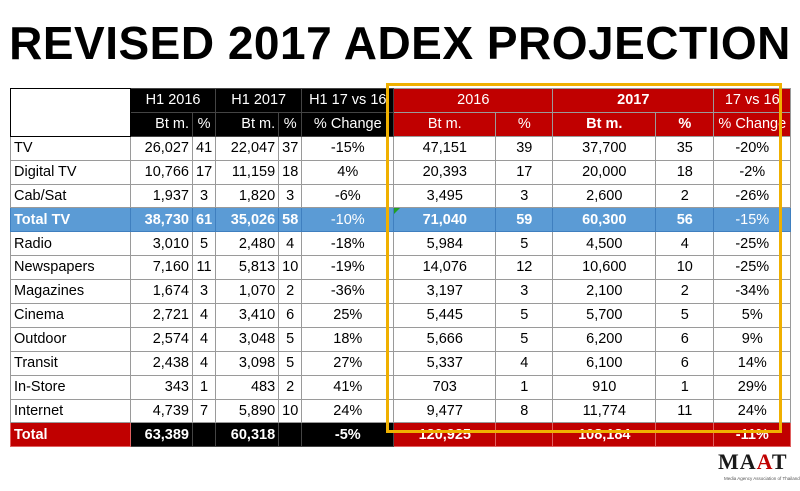  What do you see at coordinates (604, 363) in the screenshot?
I see `table-cell: 6,100` at bounding box center [604, 363].